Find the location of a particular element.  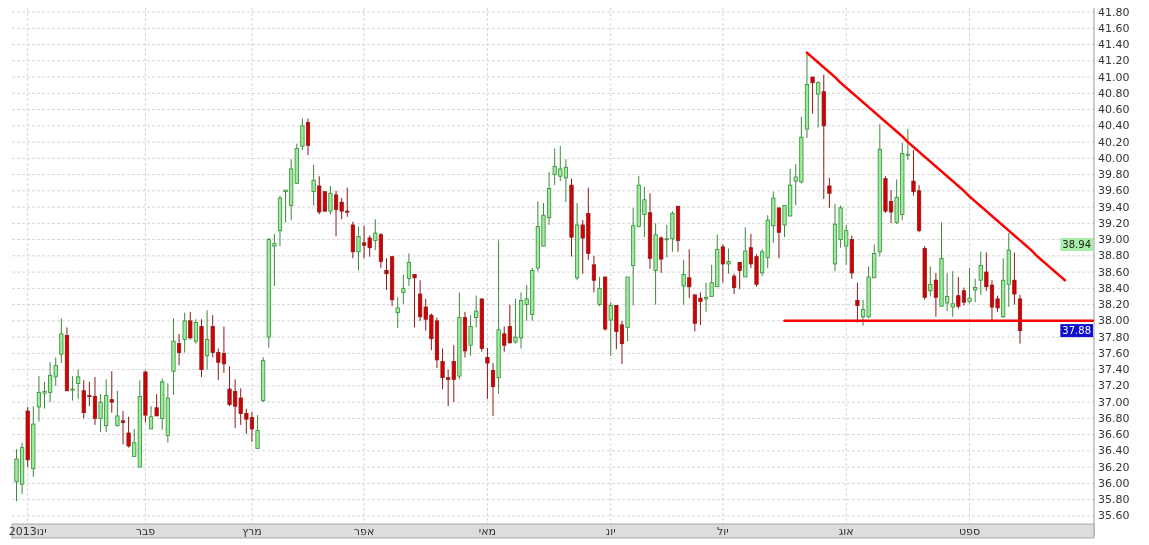

x-tick-label: אוג is located at coordinates (846, 531).